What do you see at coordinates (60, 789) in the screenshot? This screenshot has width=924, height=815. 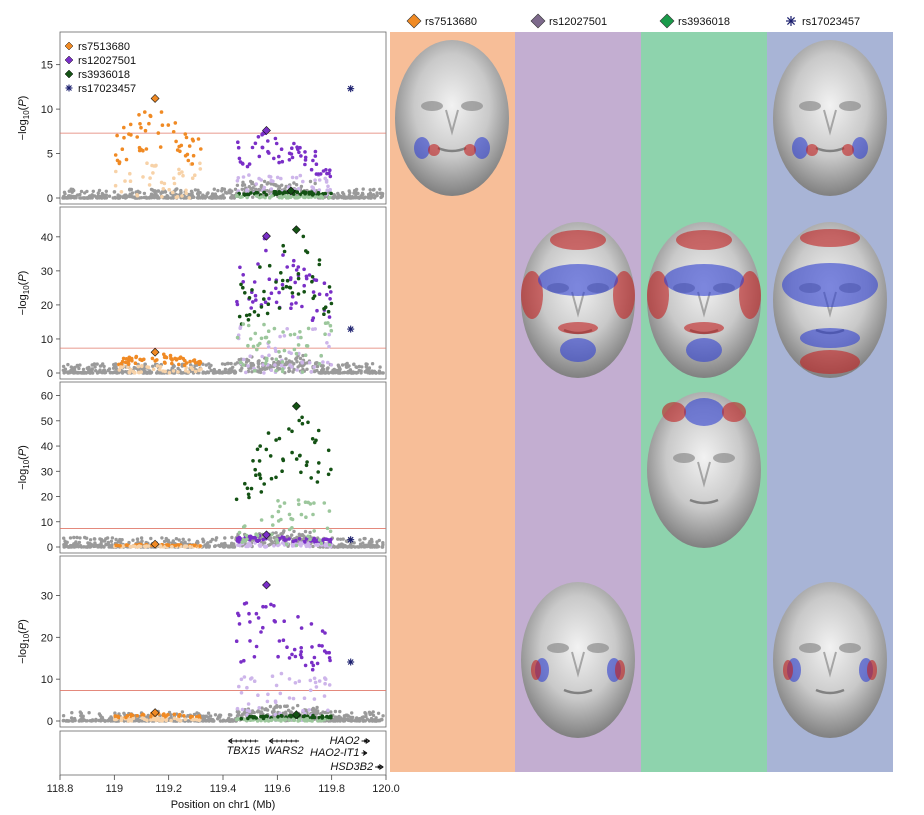 I see `x-tick-label: 118.8` at bounding box center [60, 789].